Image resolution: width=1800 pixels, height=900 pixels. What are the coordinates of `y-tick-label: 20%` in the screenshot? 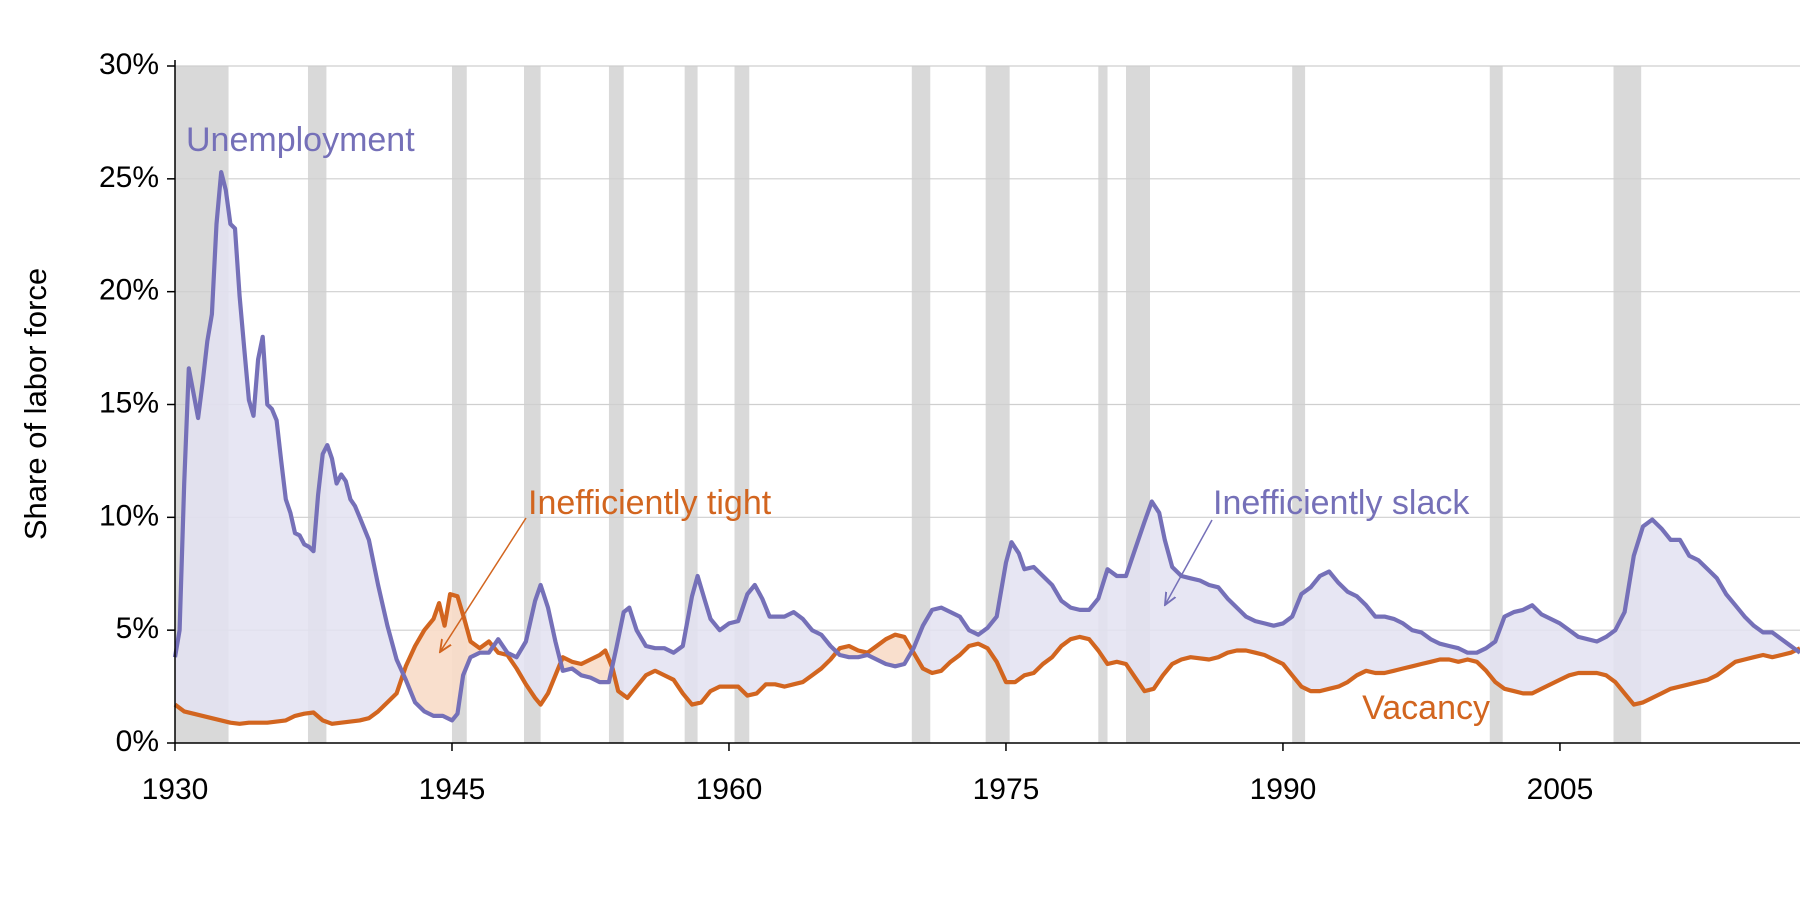 It's located at (129, 290).